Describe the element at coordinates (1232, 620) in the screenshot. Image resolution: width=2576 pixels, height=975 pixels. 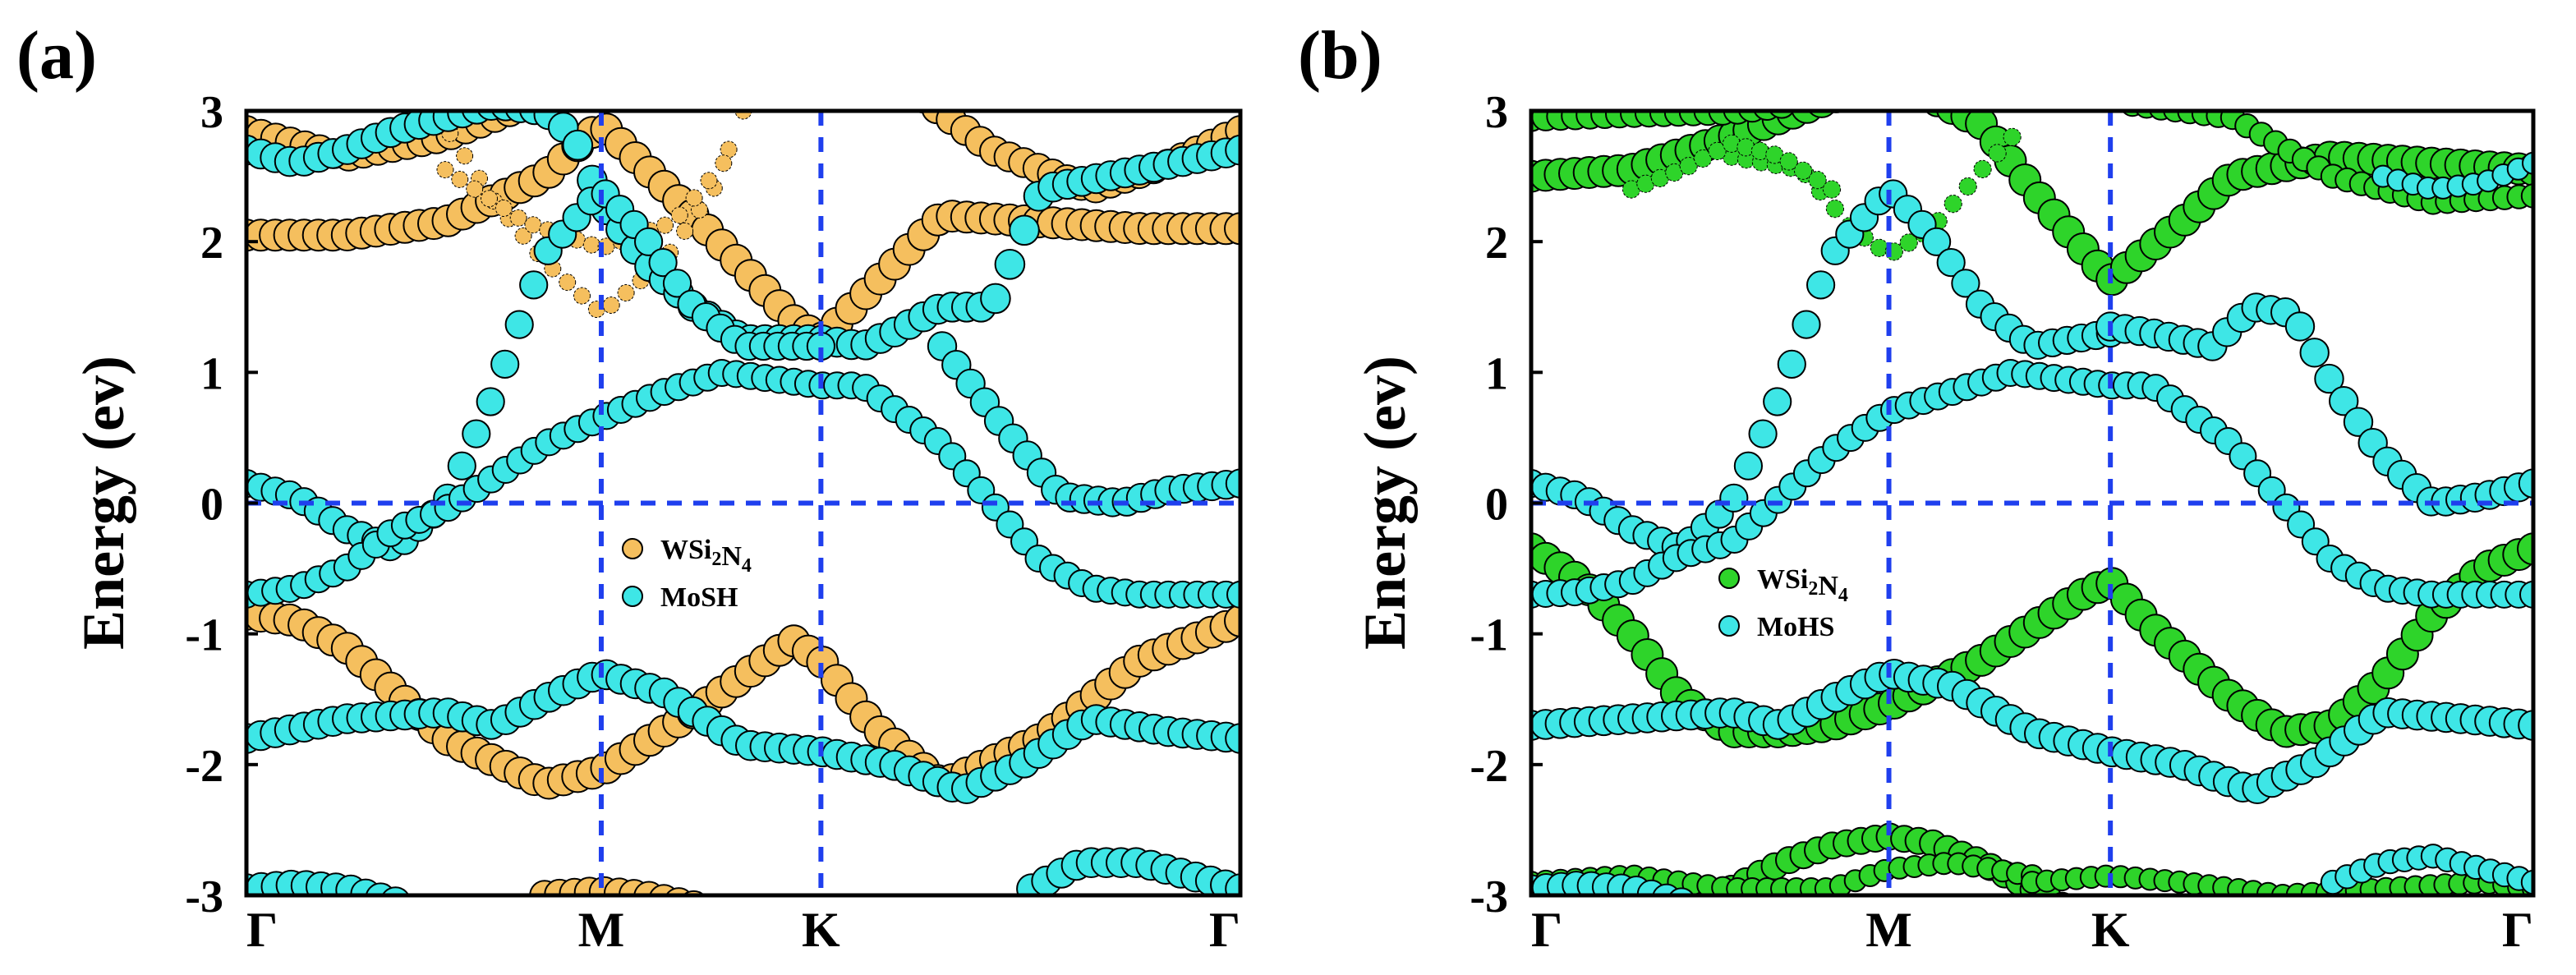
I see `WSi2N4-band-5-point` at that location.